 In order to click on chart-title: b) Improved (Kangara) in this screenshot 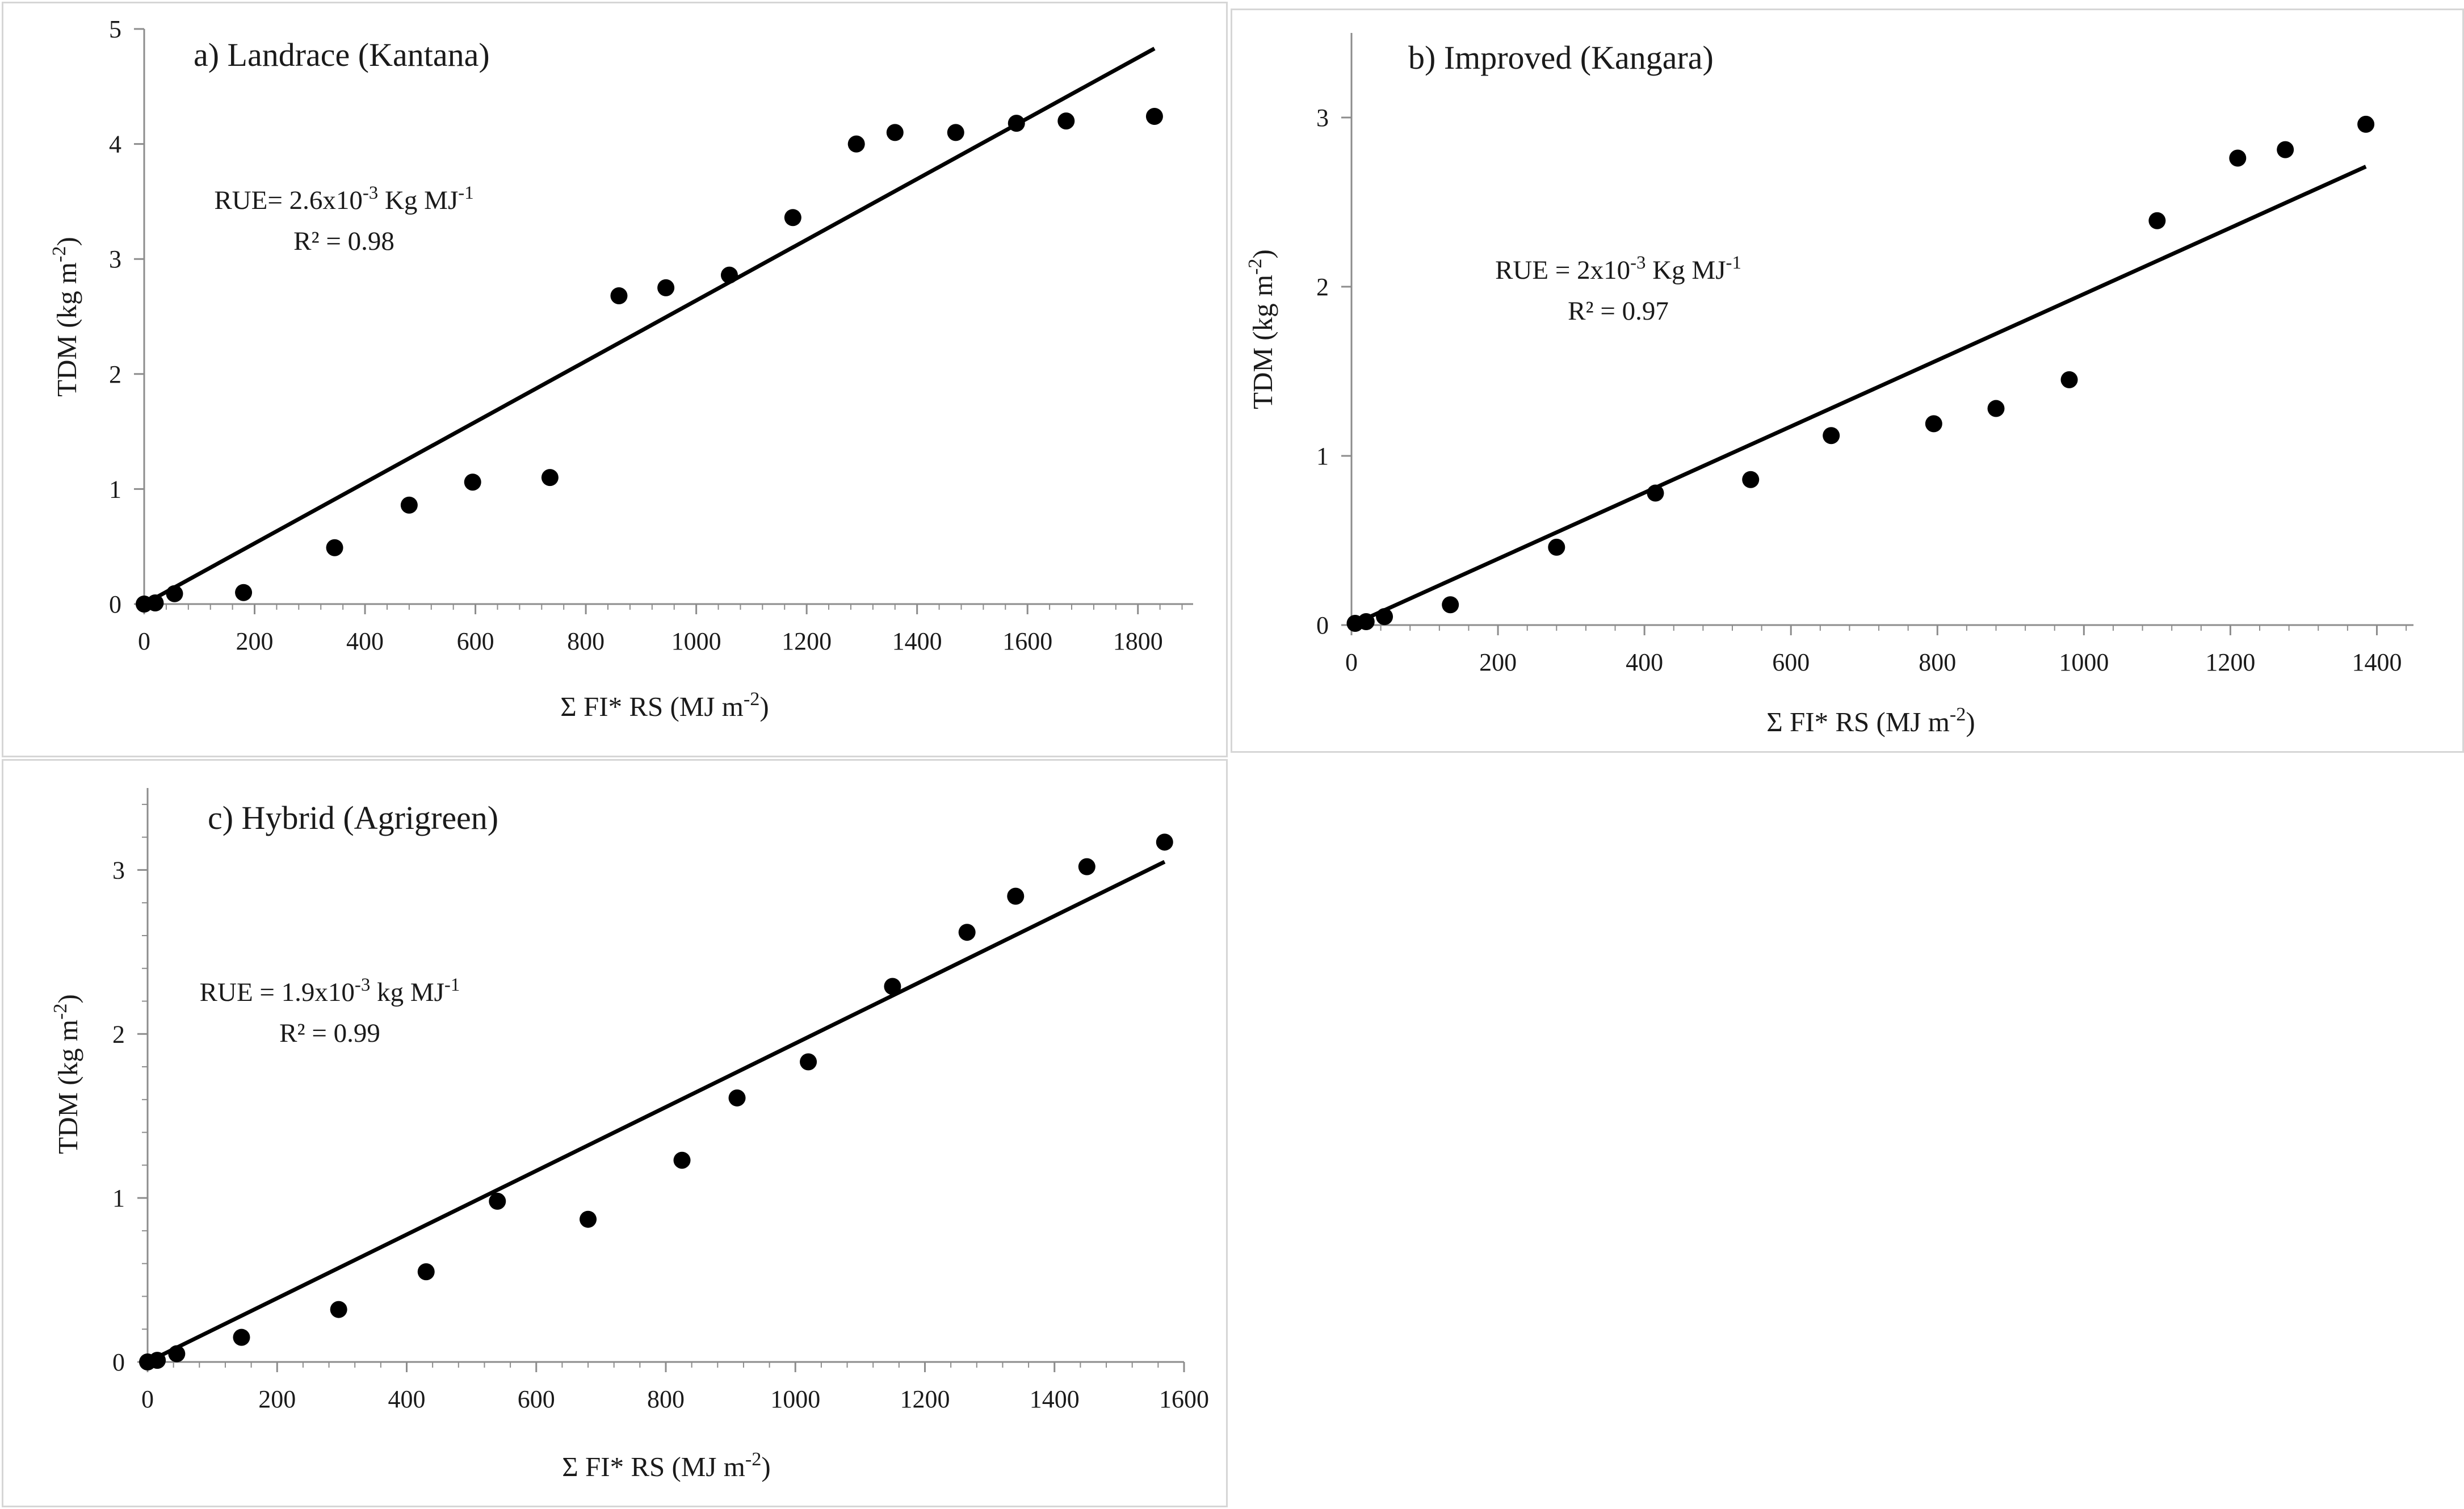, I will do `click(1561, 57)`.